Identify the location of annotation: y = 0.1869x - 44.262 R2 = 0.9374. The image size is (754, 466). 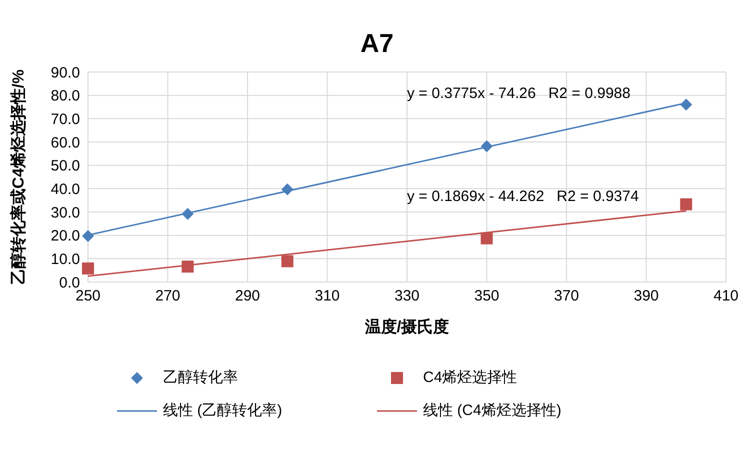
(523, 196).